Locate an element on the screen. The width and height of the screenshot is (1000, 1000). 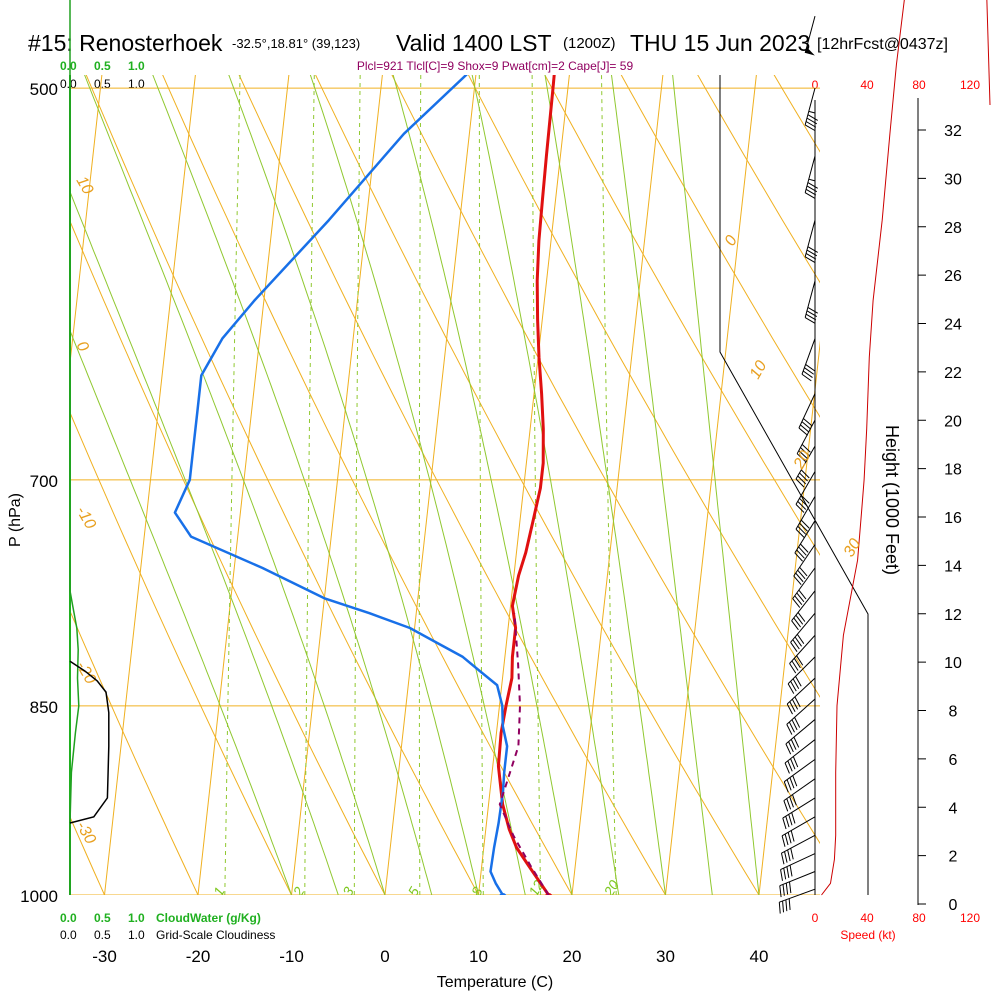
top-cl-0: 0.0 is located at coordinates (68, 84).